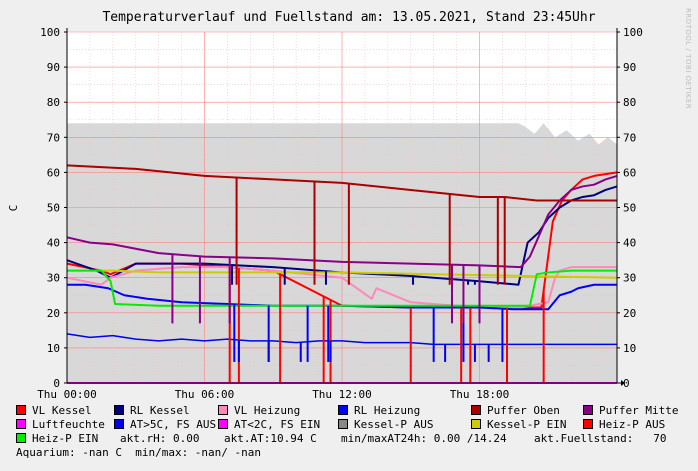 The image size is (698, 471). Describe the element at coordinates (629, 278) in the screenshot. I see `y-tick-label-right: 30` at that location.